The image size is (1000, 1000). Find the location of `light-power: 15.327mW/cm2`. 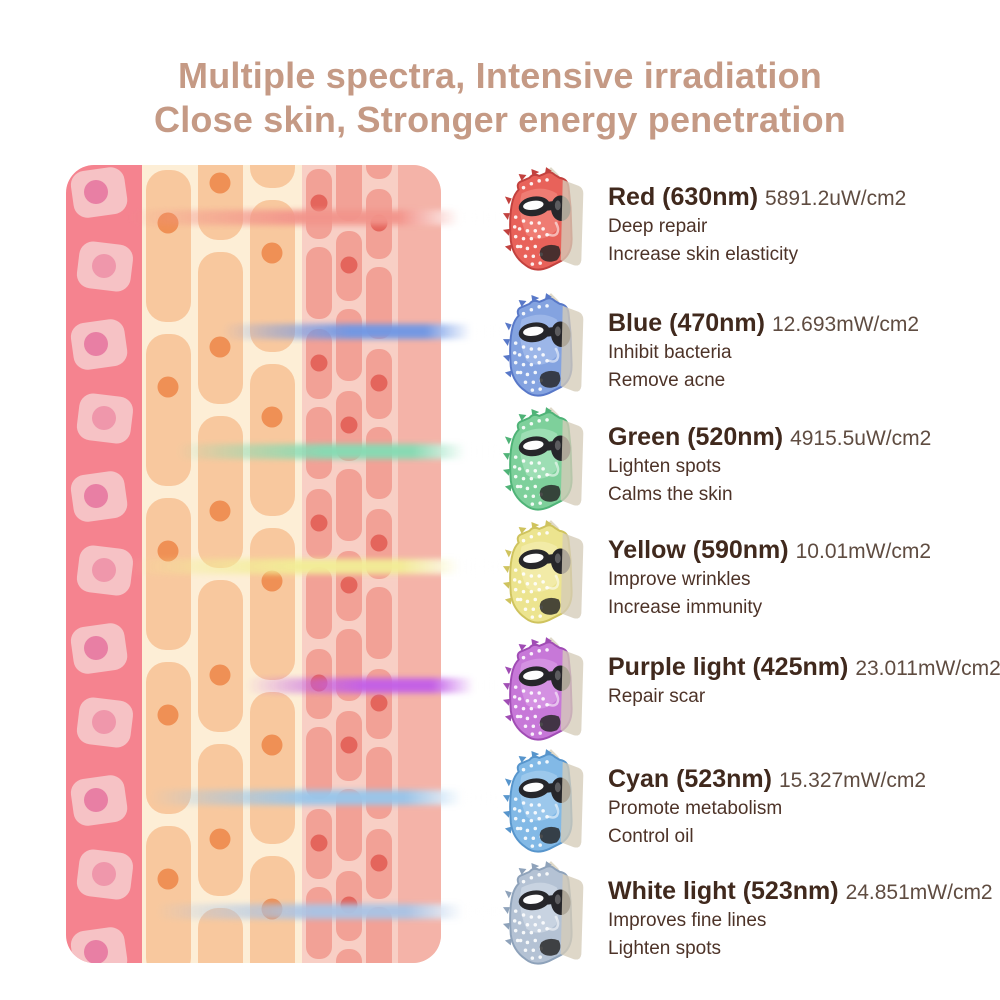

light-power: 15.327mW/cm2 is located at coordinates (852, 780).